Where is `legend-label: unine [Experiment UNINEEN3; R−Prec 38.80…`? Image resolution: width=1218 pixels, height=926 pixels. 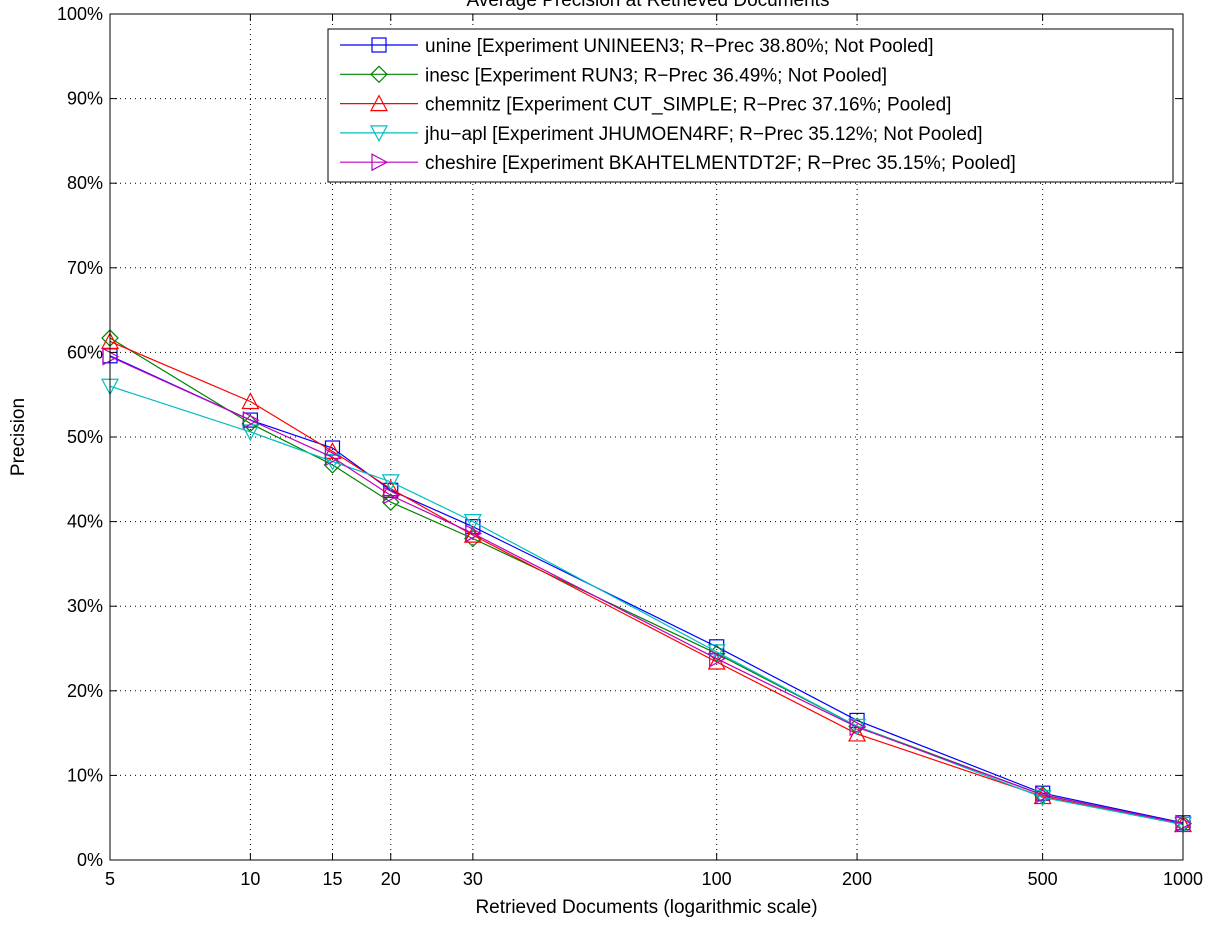 legend-label: unine [Experiment UNINEEN3; R−Prec 38.80… is located at coordinates (679, 46).